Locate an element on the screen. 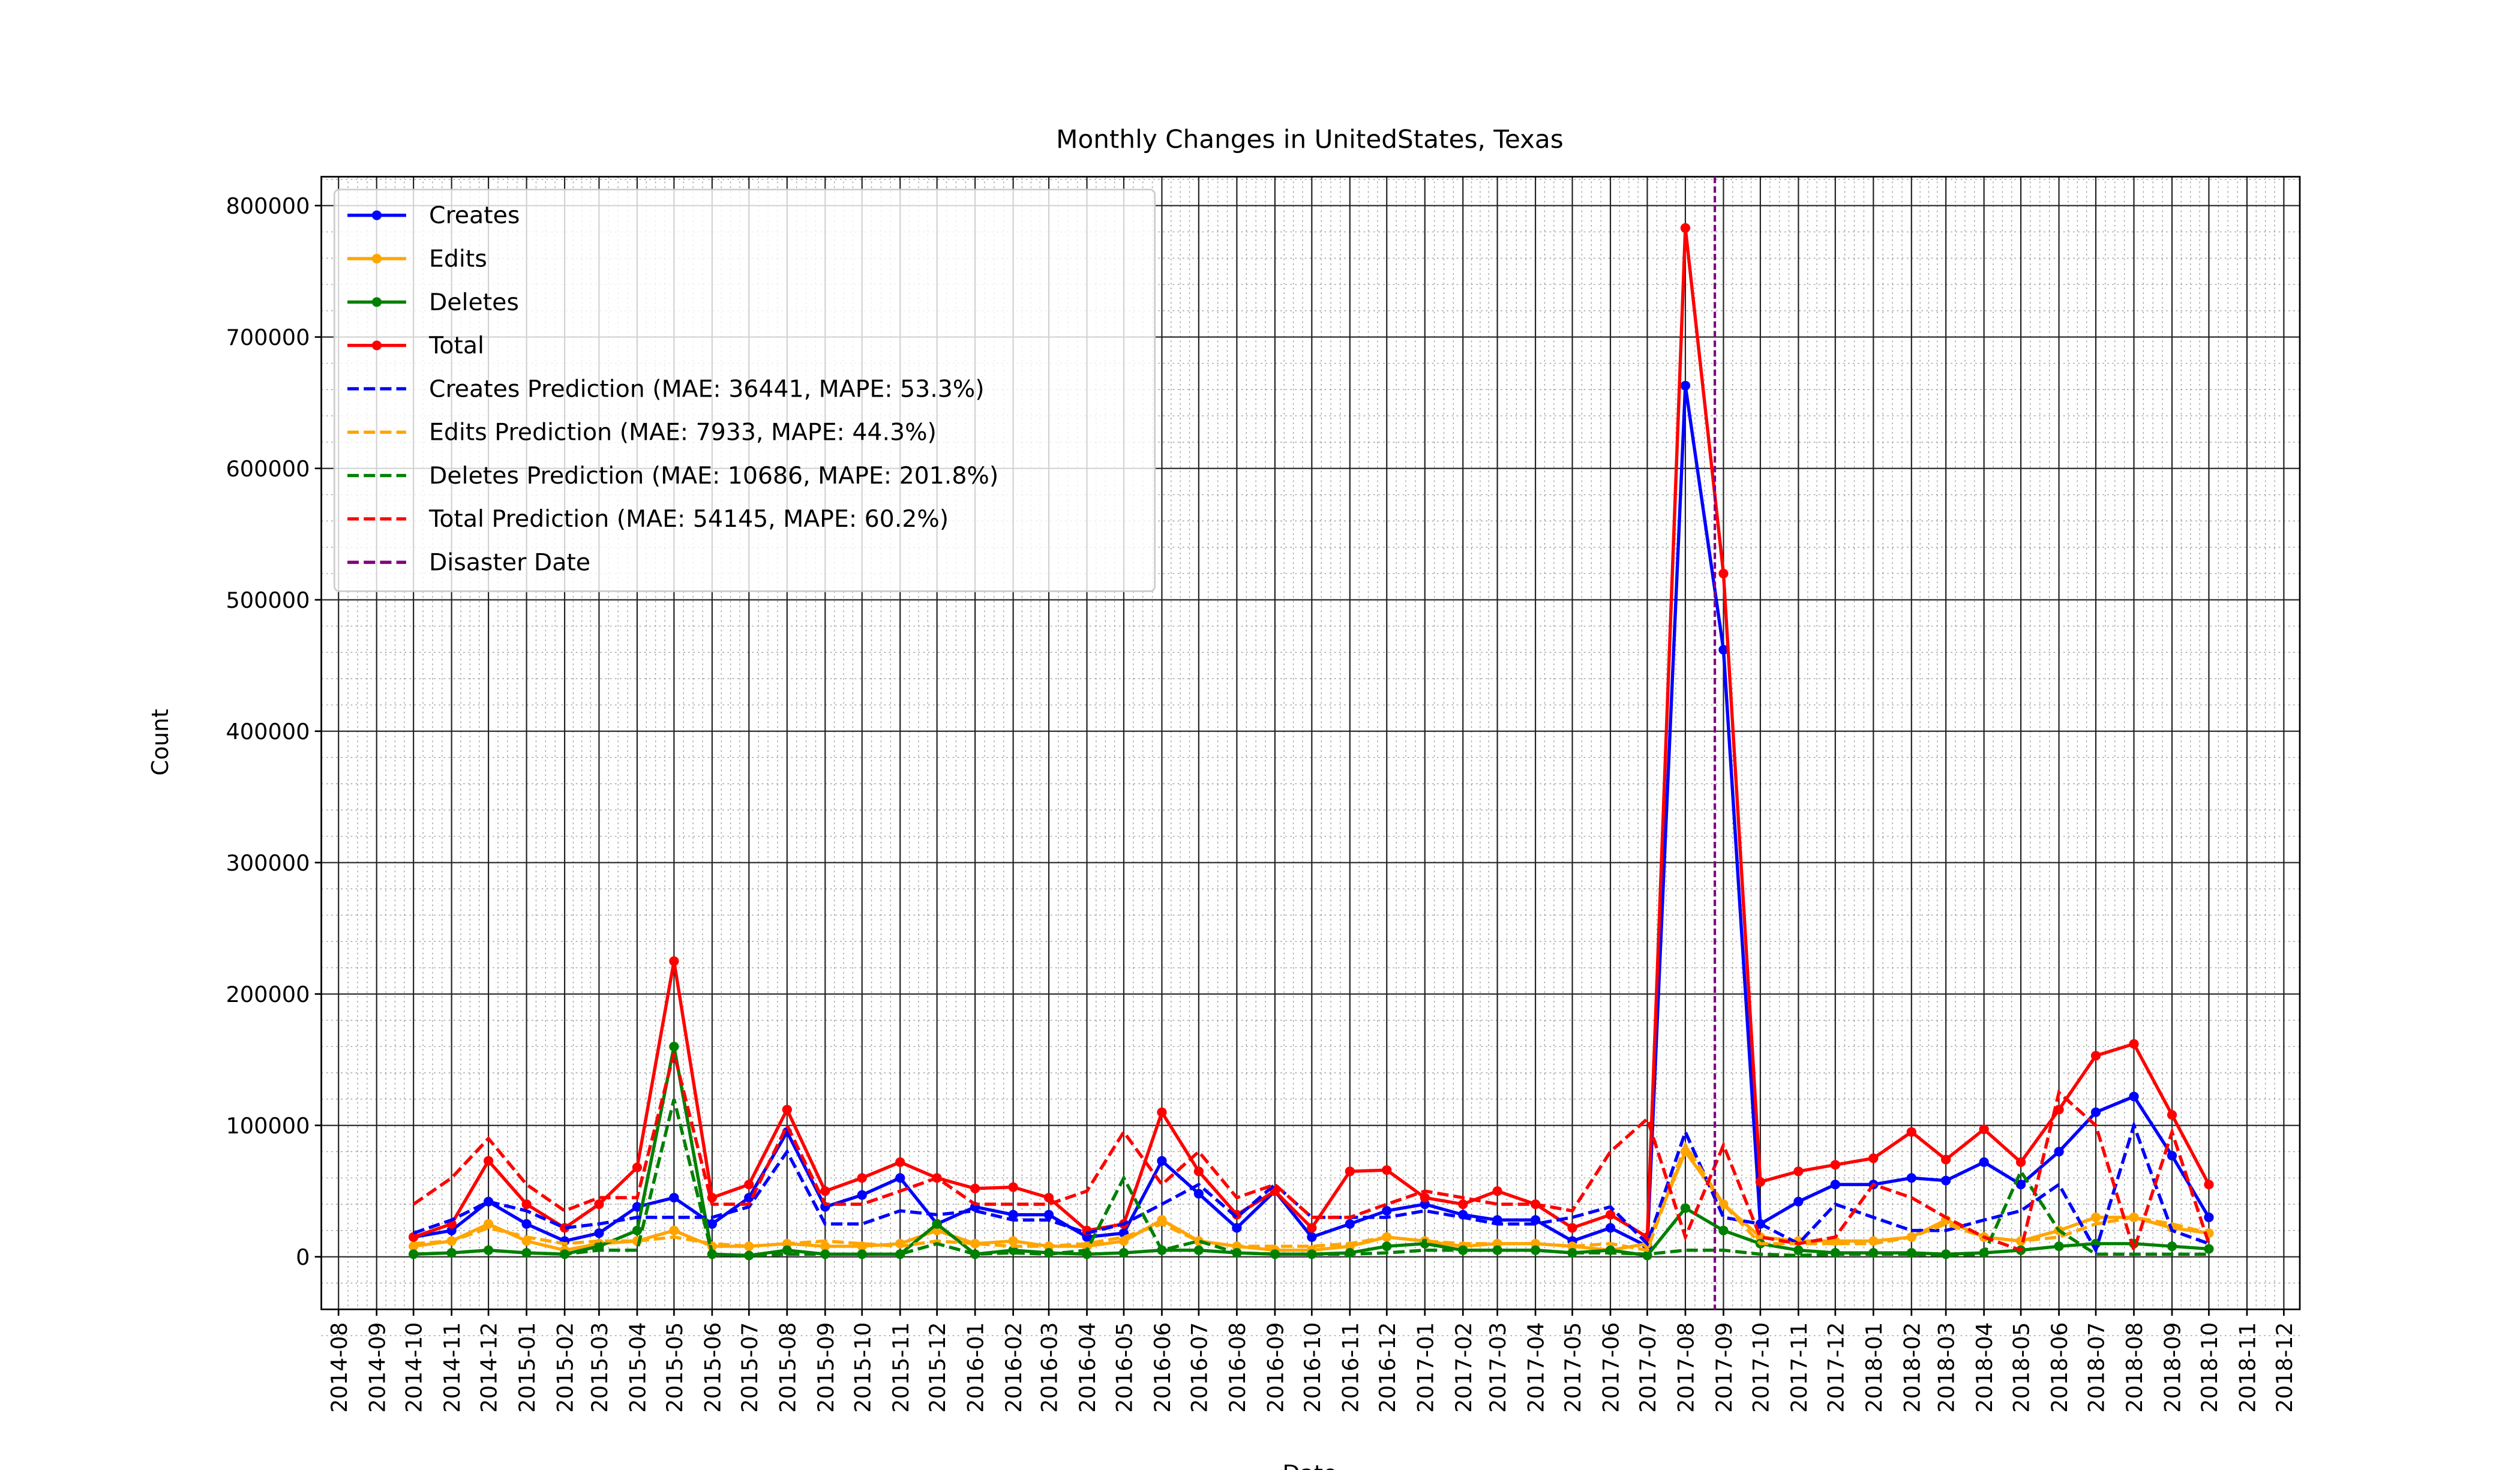  x-tick-label: 2018-12 is located at coordinates (2284, 1368).